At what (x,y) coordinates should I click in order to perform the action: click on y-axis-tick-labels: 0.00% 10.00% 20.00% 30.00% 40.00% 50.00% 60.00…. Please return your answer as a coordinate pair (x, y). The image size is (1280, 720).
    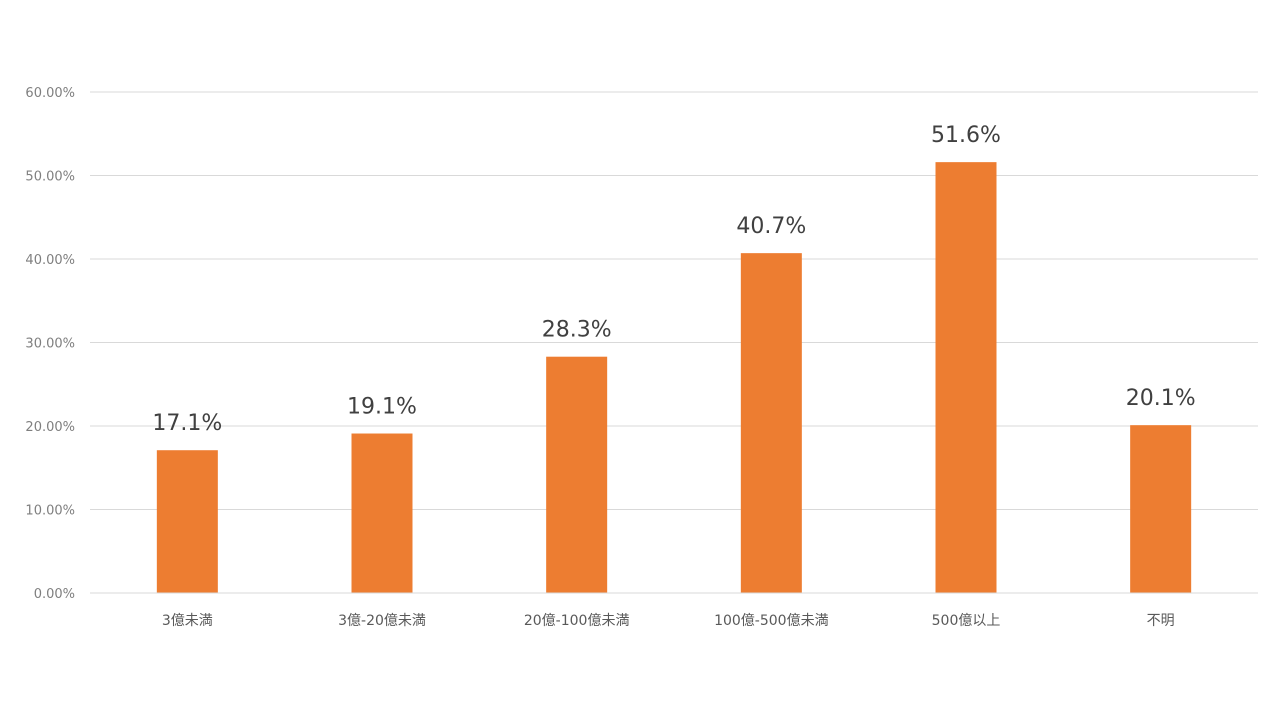
    Looking at the image, I should click on (50, 344).